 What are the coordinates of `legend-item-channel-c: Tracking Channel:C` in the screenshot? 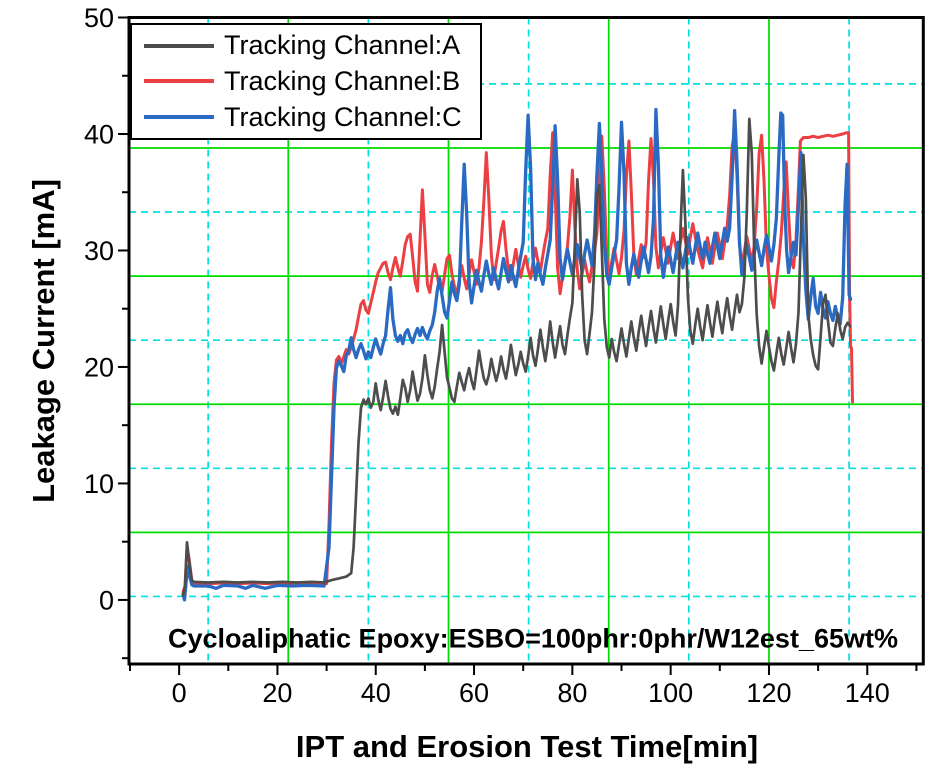 It's located at (306, 117).